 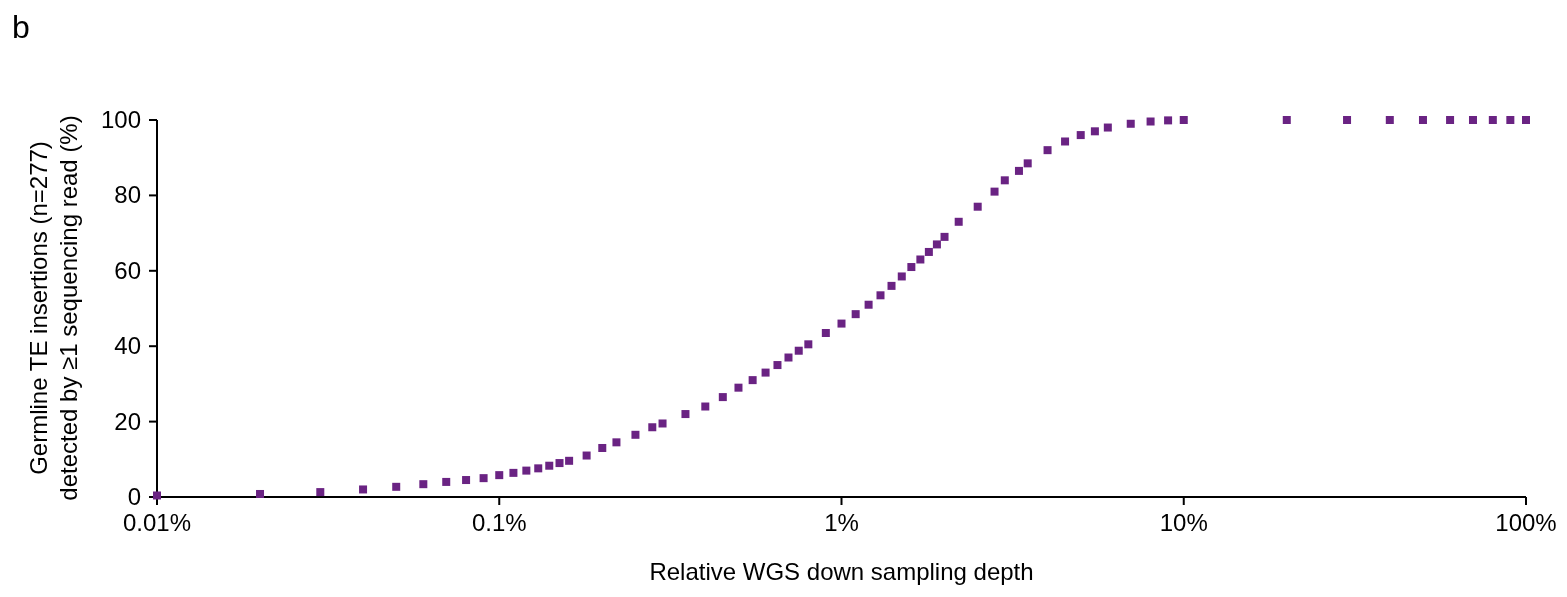 I want to click on x-tick-label: 100%, so click(x=1526, y=522).